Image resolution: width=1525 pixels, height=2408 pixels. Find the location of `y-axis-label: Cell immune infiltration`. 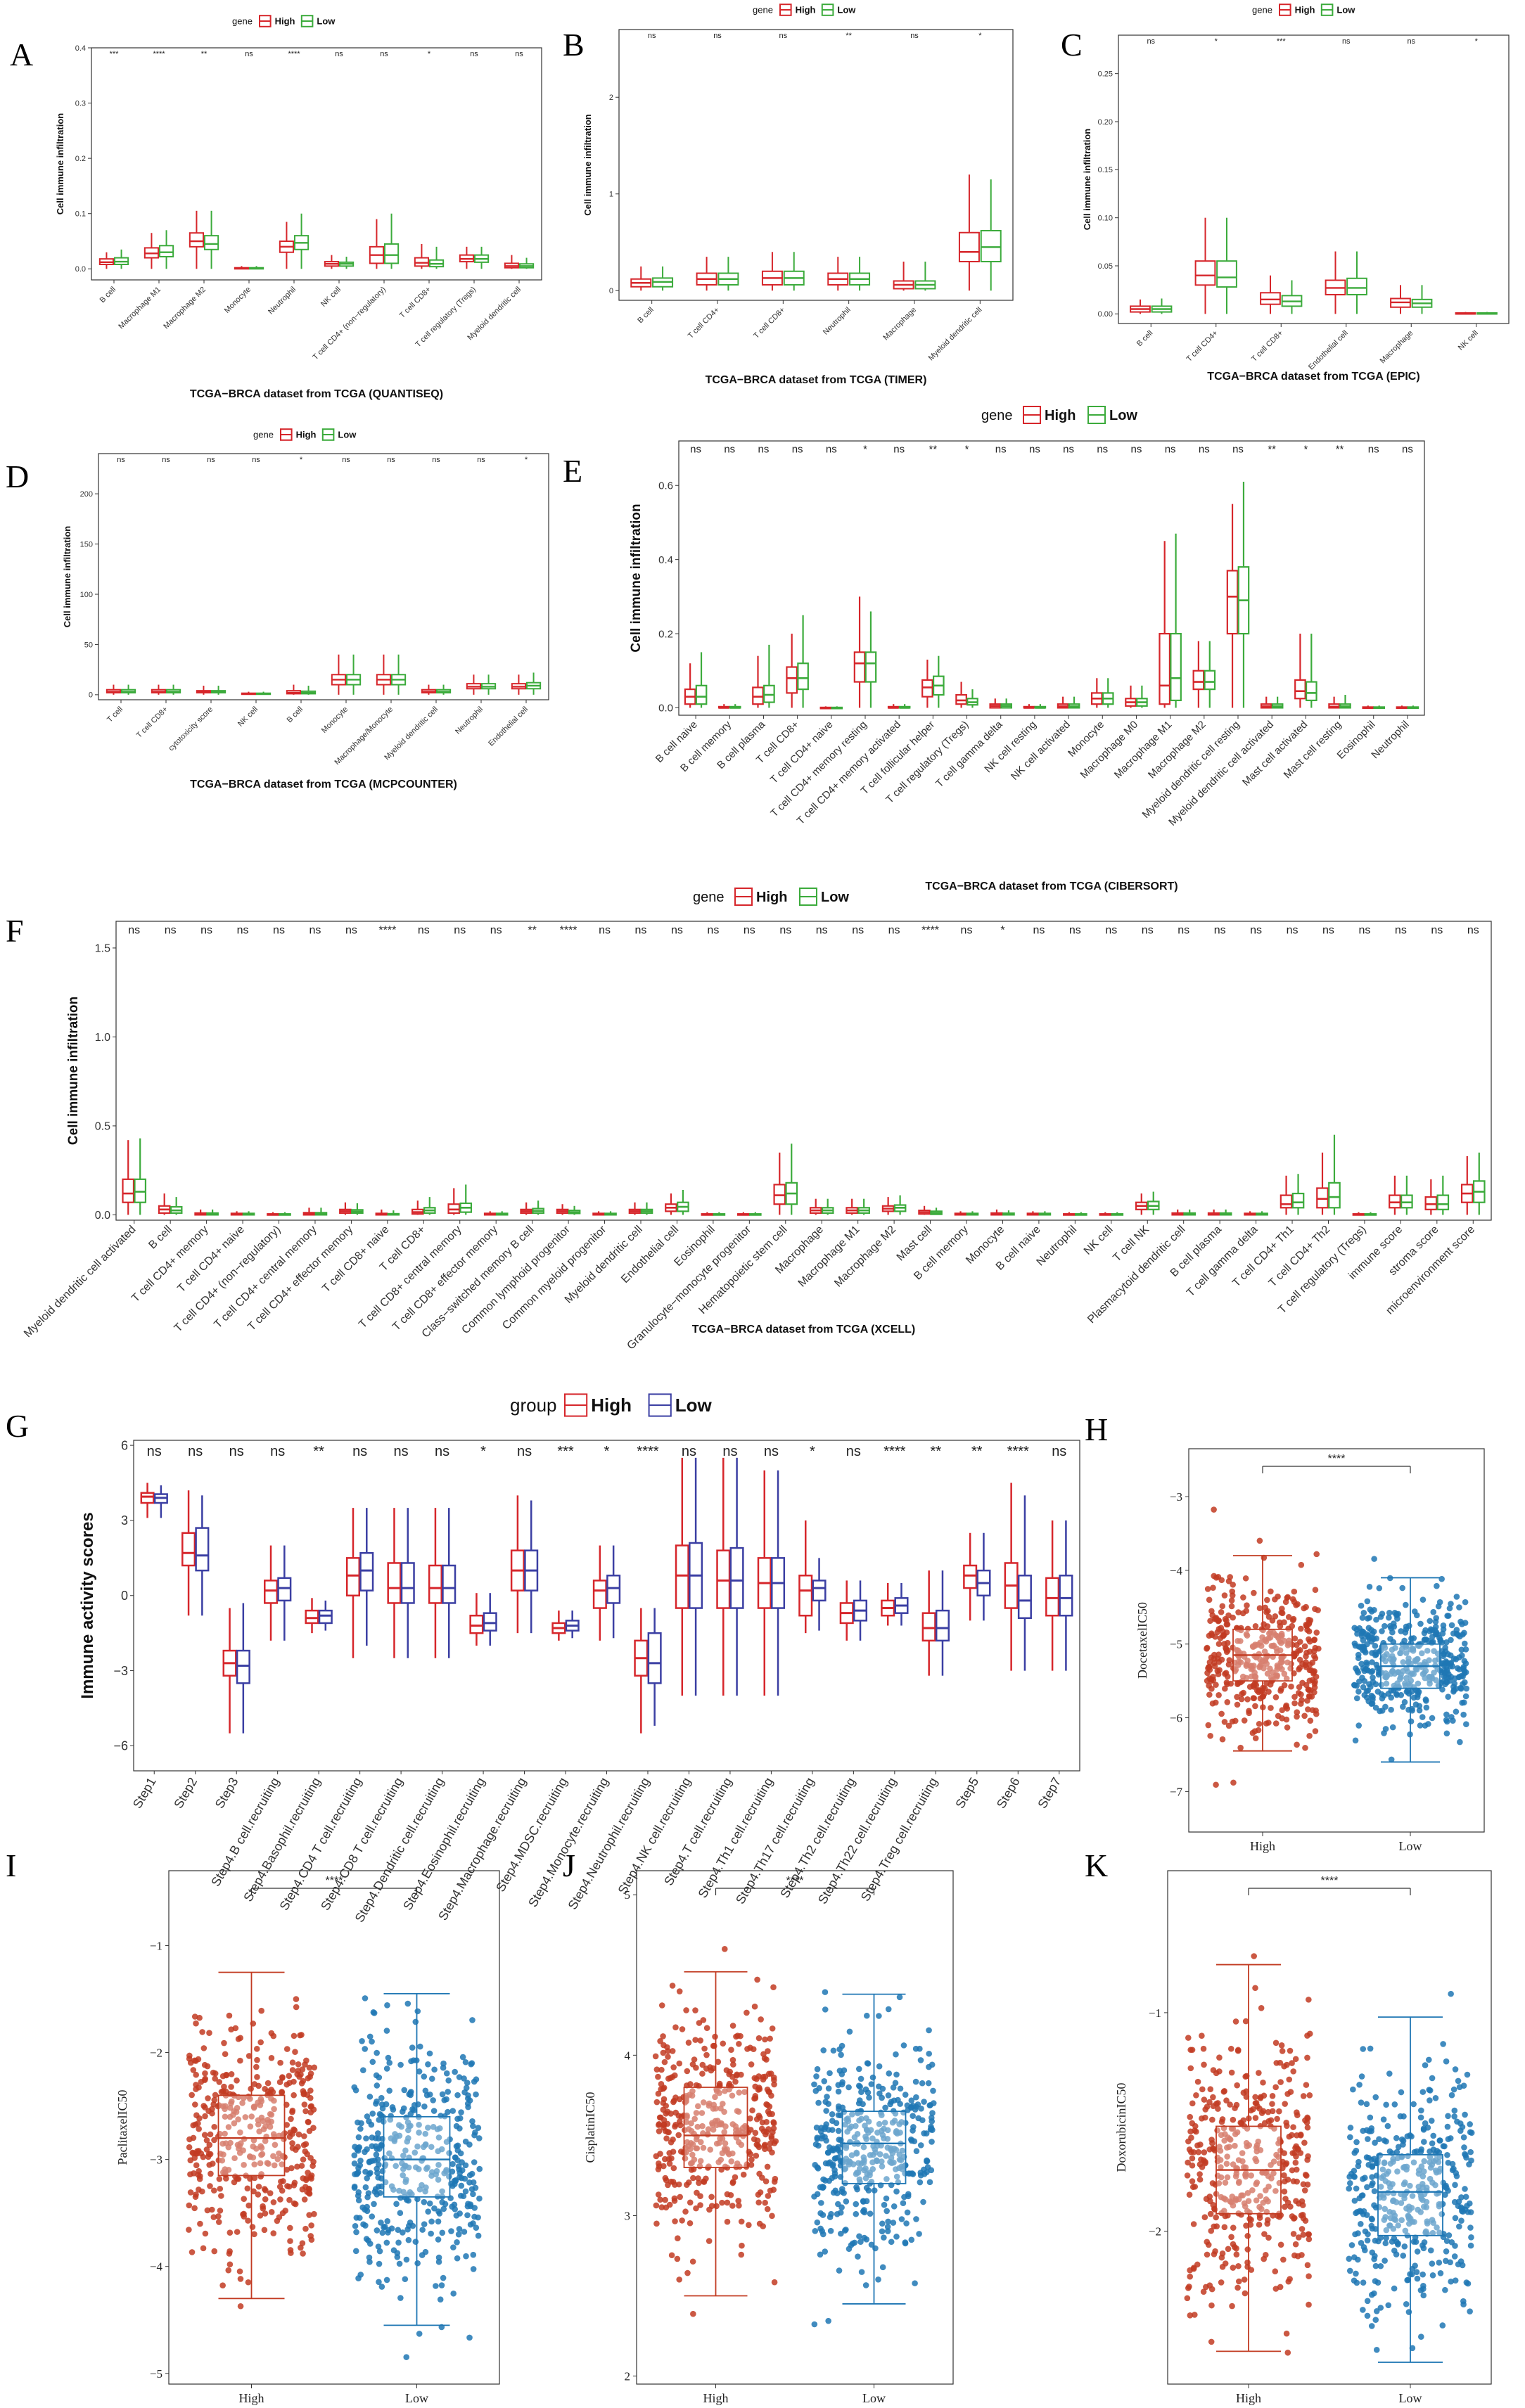

y-axis-label: Cell immune infiltration is located at coordinates (1087, 180).